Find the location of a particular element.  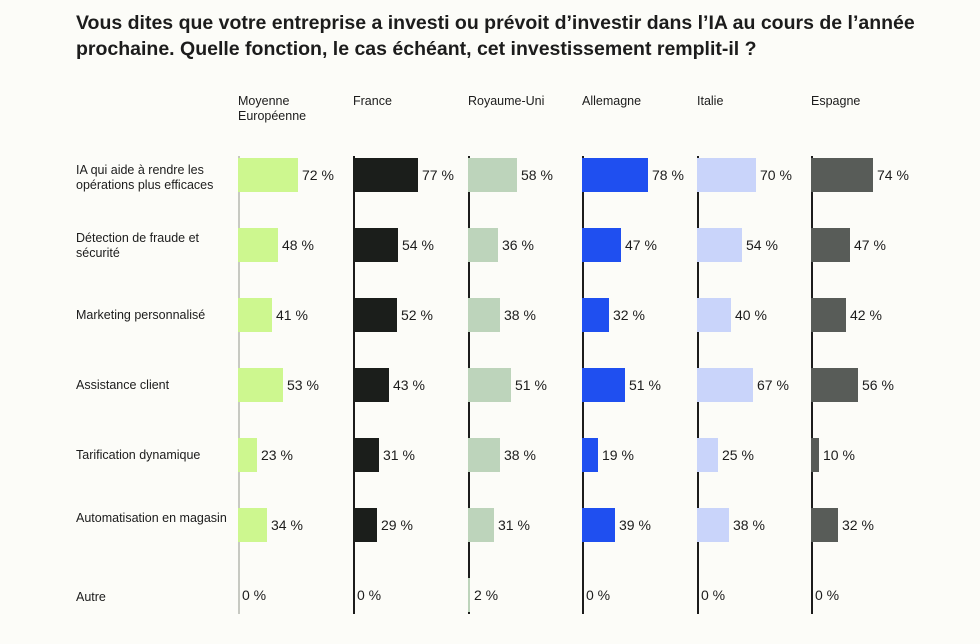

category-label-tarification-dynamique: Tarification dynamique is located at coordinates (138, 455).